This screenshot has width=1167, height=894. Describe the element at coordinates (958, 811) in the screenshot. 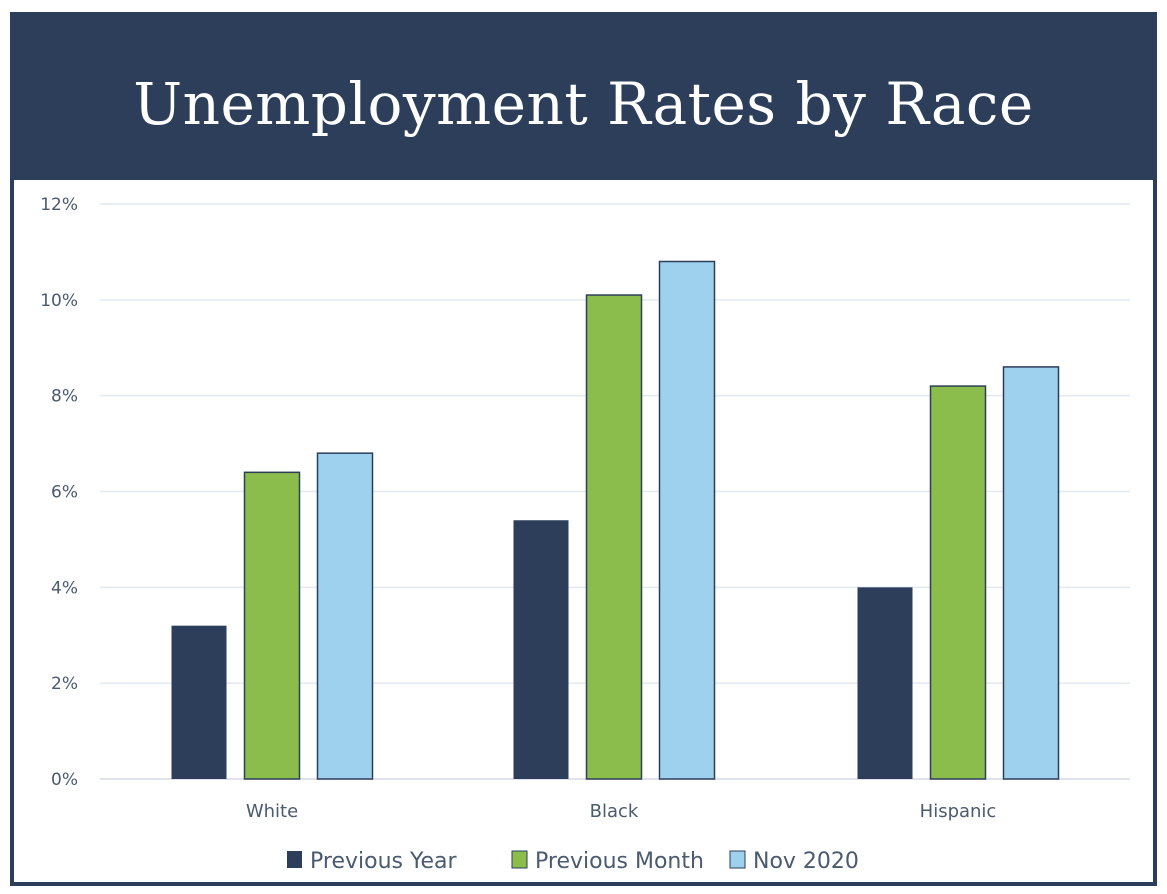

I see `x-tick-label: Hispanic` at that location.